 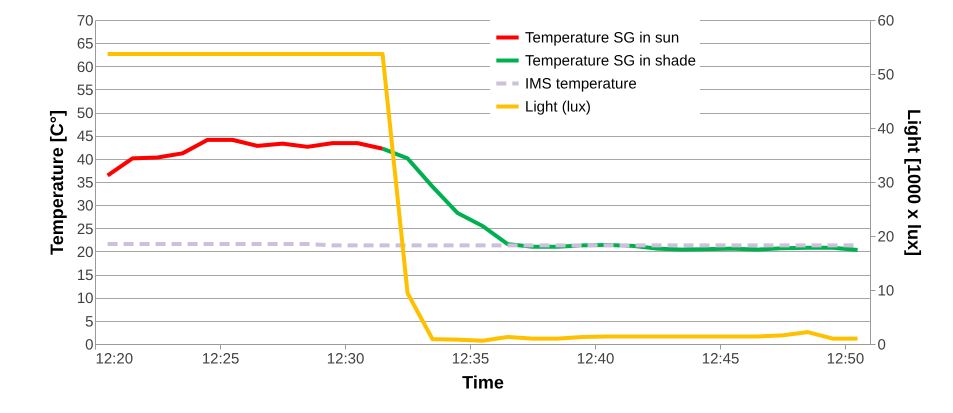 I want to click on y-tick-label: 65, so click(x=85, y=44).